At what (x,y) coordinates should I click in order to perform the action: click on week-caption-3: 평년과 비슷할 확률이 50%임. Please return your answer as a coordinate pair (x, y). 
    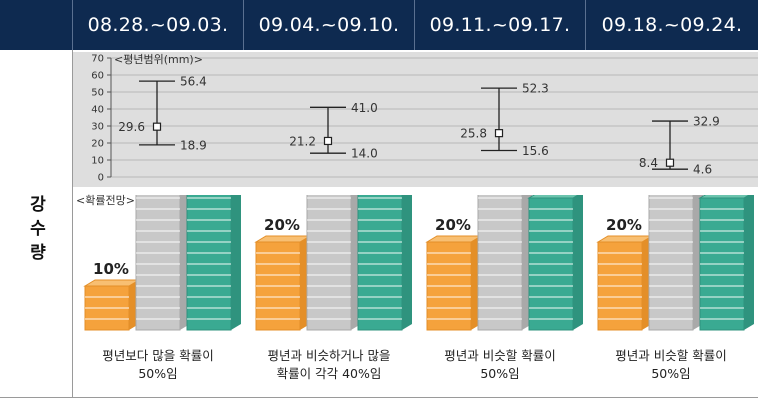
    Looking at the image, I should click on (500, 365).